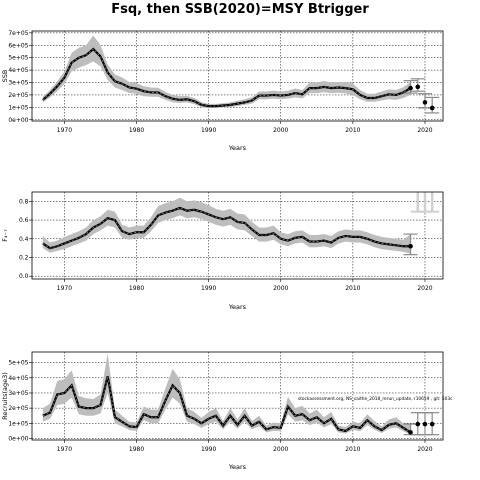 This screenshot has height=480, width=480. What do you see at coordinates (5, 396) in the screenshot?
I see `y-axis-label: Recruits(age3)` at bounding box center [5, 396].